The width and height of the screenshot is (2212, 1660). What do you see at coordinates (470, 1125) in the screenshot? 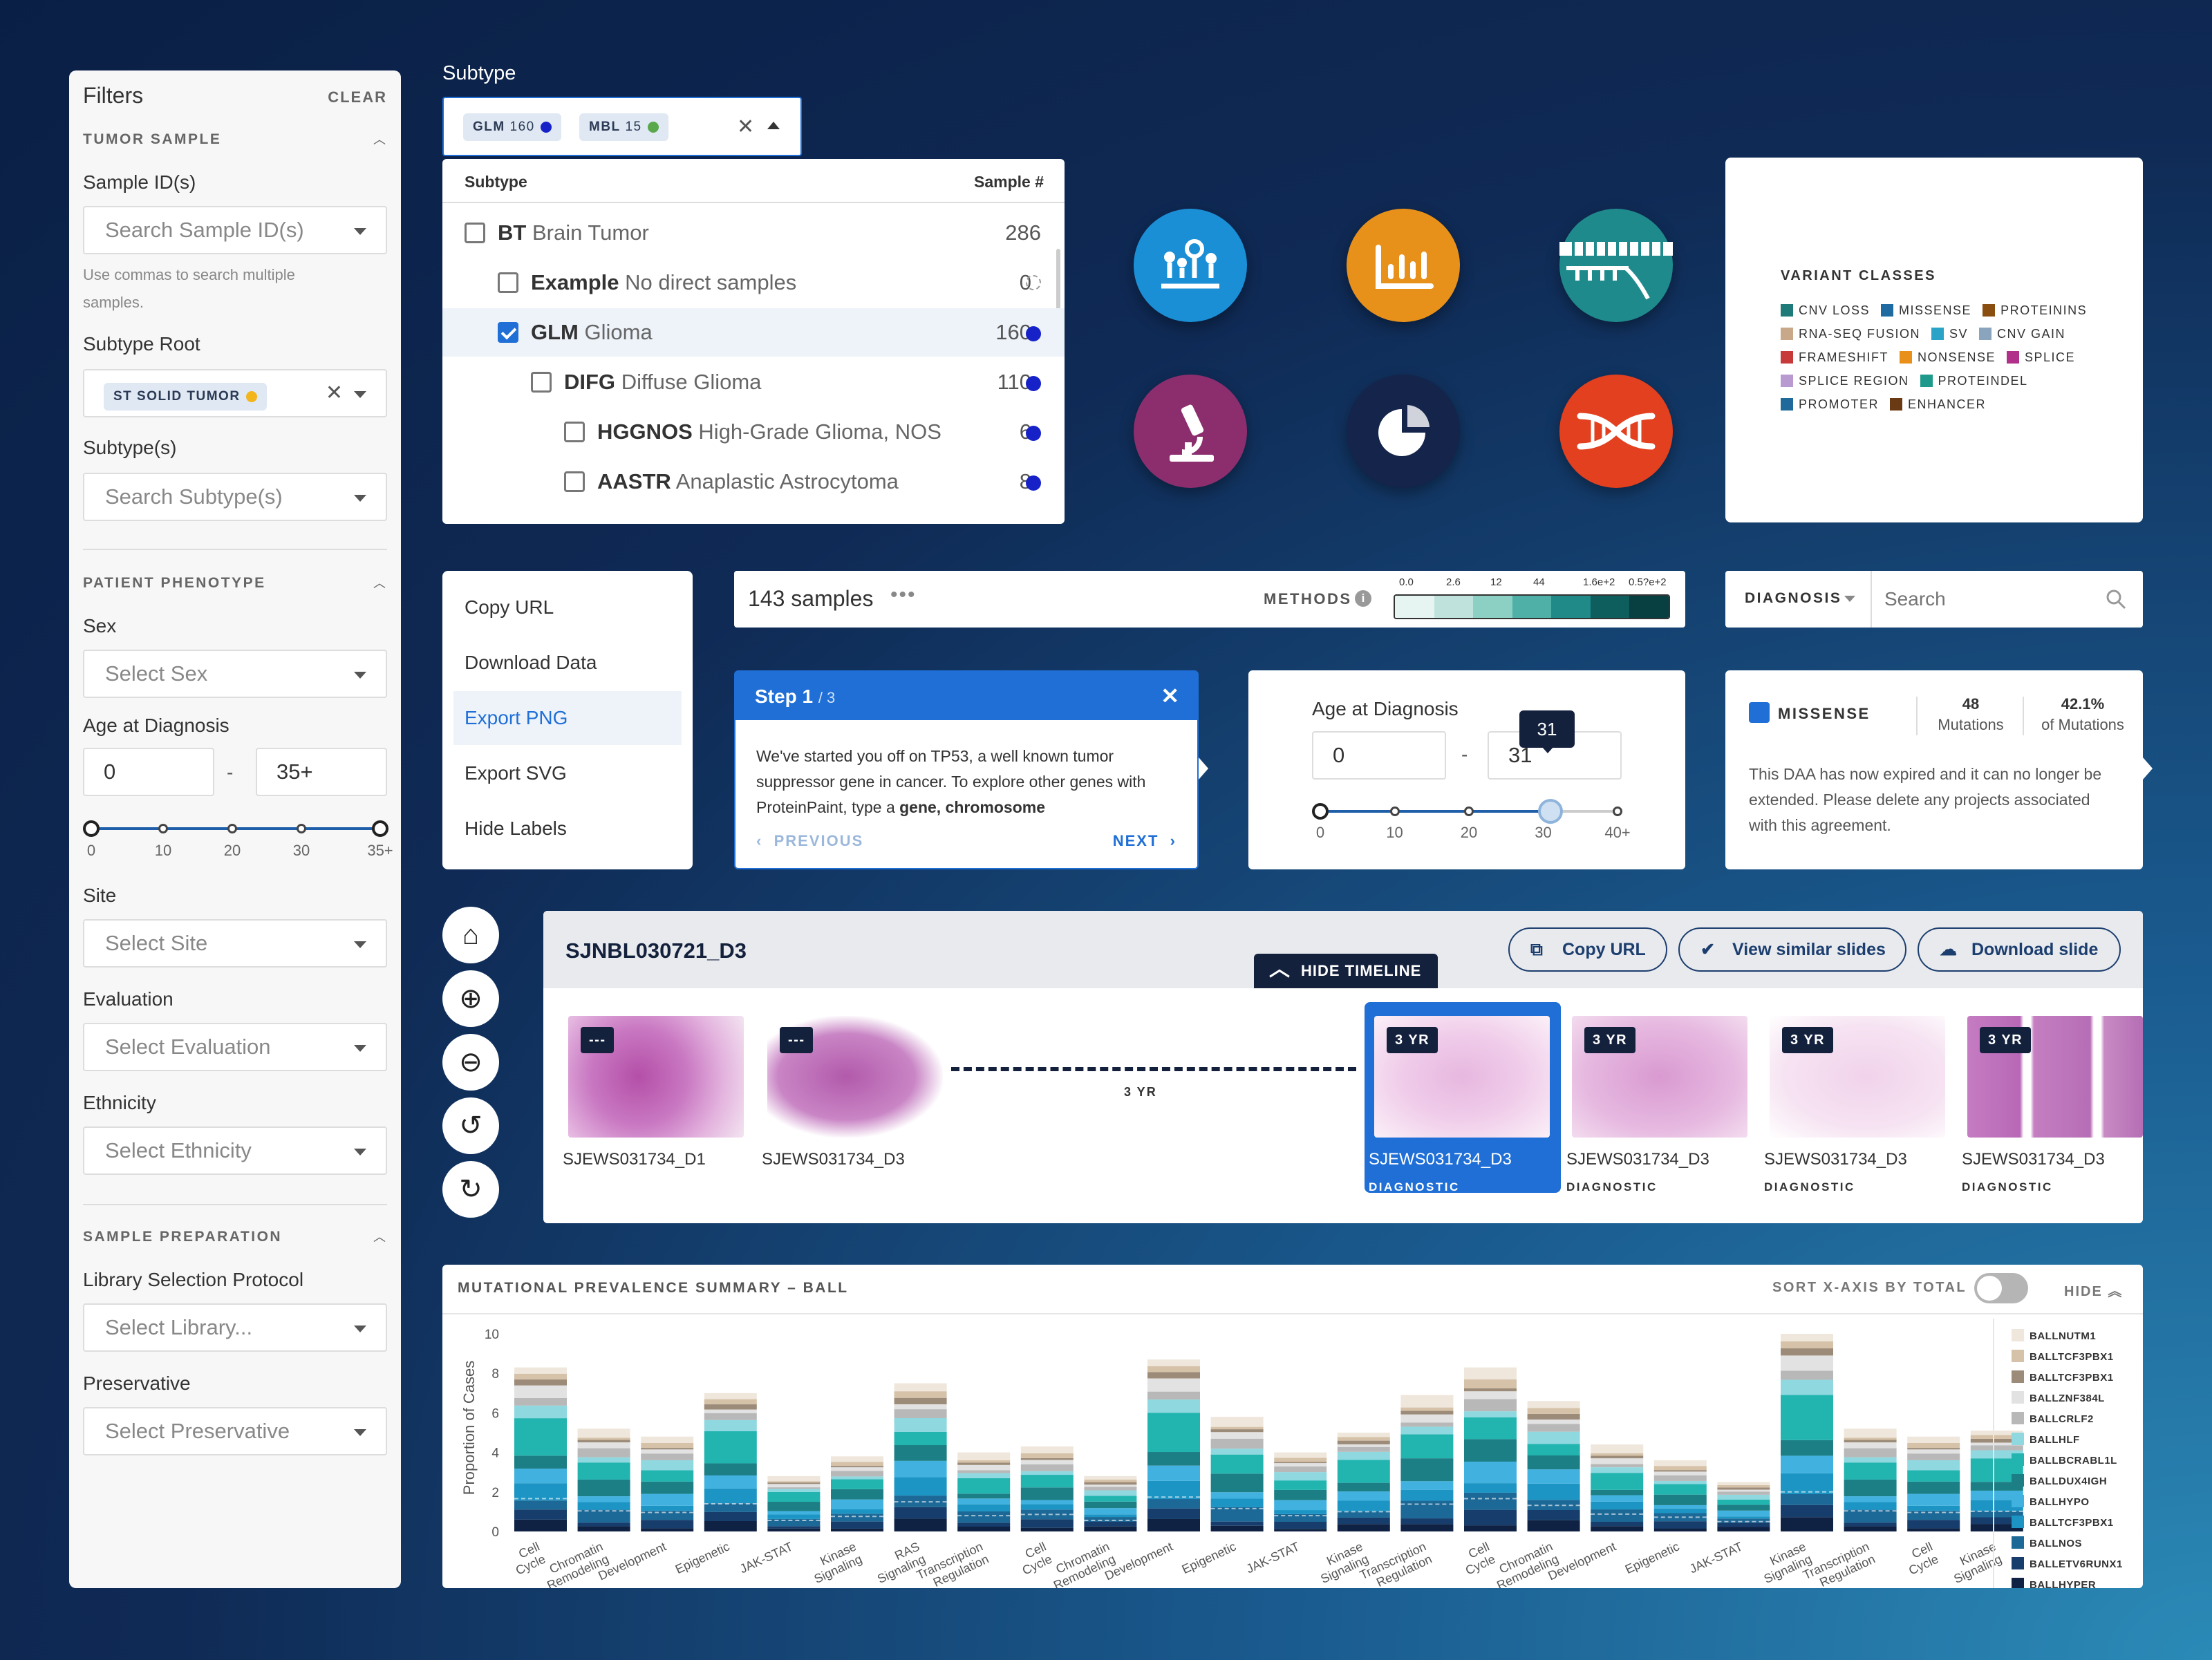
I see `rotate-left-icon: ↺` at bounding box center [470, 1125].